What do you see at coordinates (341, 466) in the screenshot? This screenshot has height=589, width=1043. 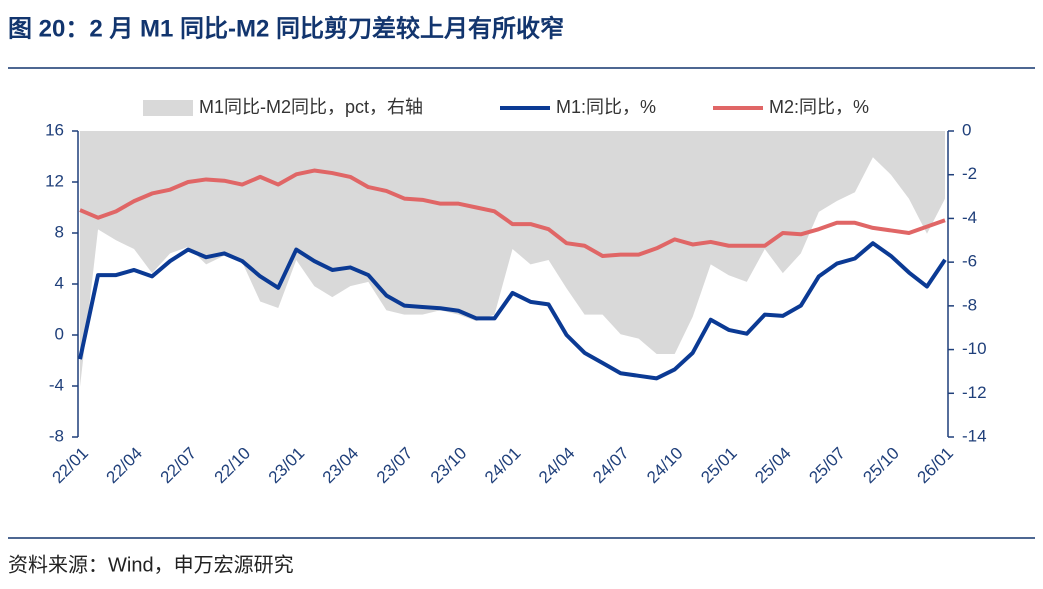 I see `x-tick-label: 23/04` at bounding box center [341, 466].